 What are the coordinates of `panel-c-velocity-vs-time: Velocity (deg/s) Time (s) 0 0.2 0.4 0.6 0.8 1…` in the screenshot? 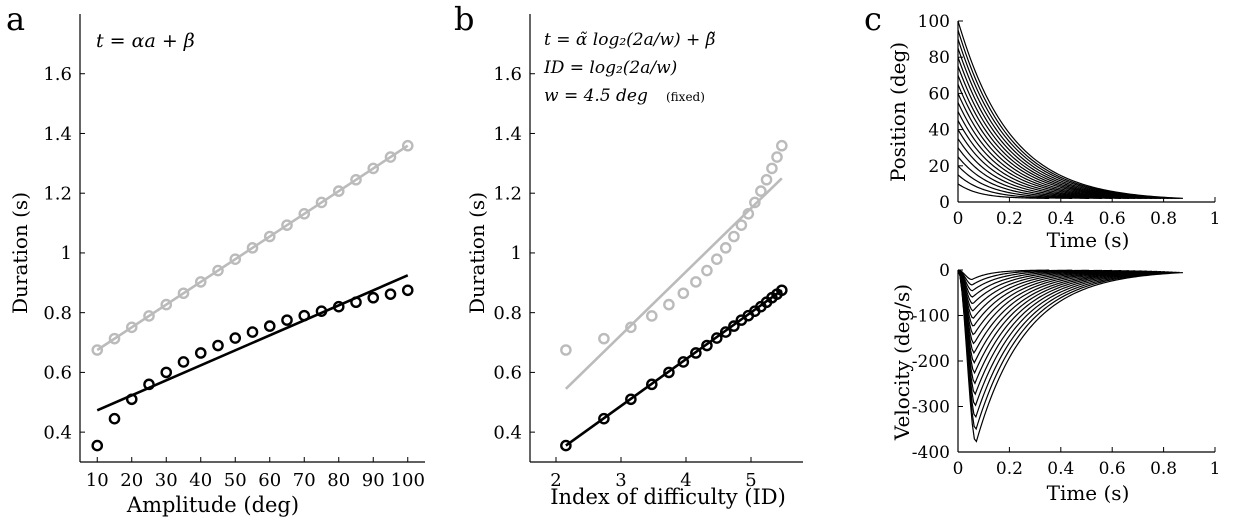 It's located at (1055, 383).